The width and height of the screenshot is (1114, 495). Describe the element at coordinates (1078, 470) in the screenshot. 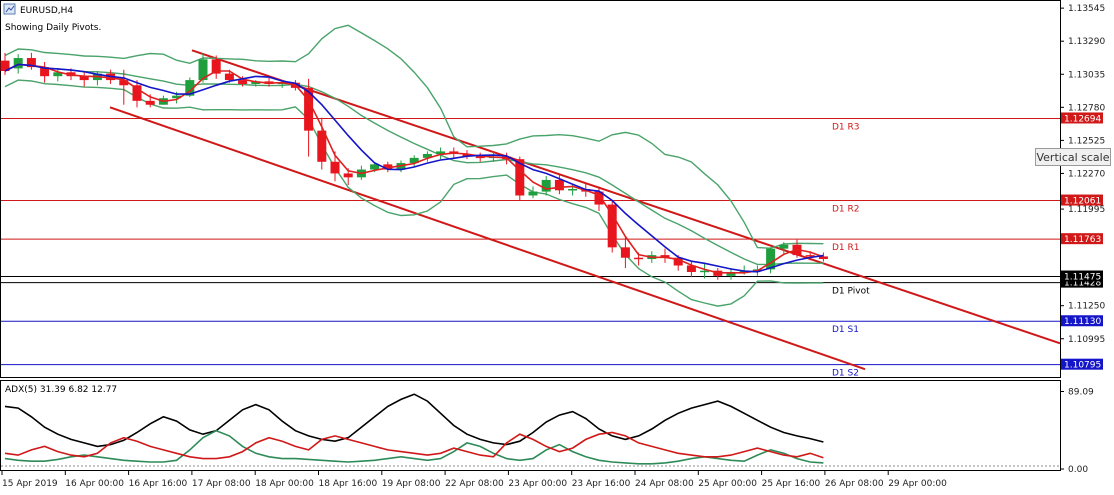

I see `adx-tick-label: 0.00` at that location.